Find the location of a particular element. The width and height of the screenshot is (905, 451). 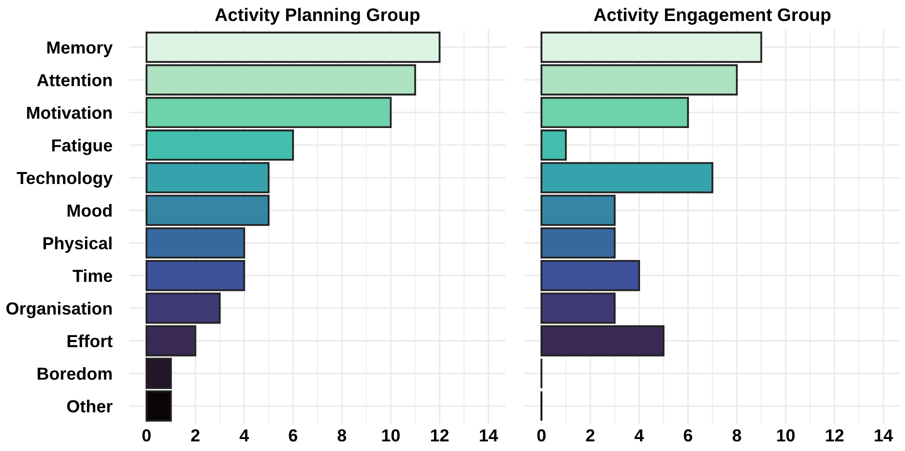

y-tick-label: Attention is located at coordinates (74, 80).